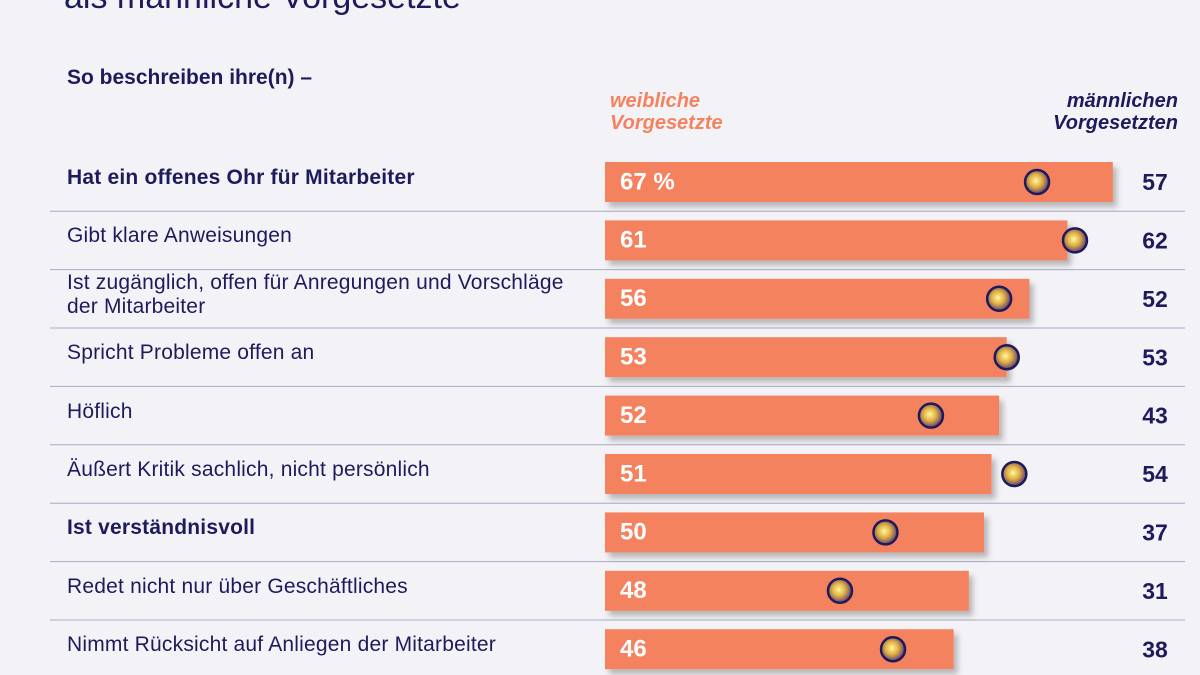 The height and width of the screenshot is (675, 1200). Describe the element at coordinates (647, 181) in the screenshot. I see `bar-label: 67 %` at that location.